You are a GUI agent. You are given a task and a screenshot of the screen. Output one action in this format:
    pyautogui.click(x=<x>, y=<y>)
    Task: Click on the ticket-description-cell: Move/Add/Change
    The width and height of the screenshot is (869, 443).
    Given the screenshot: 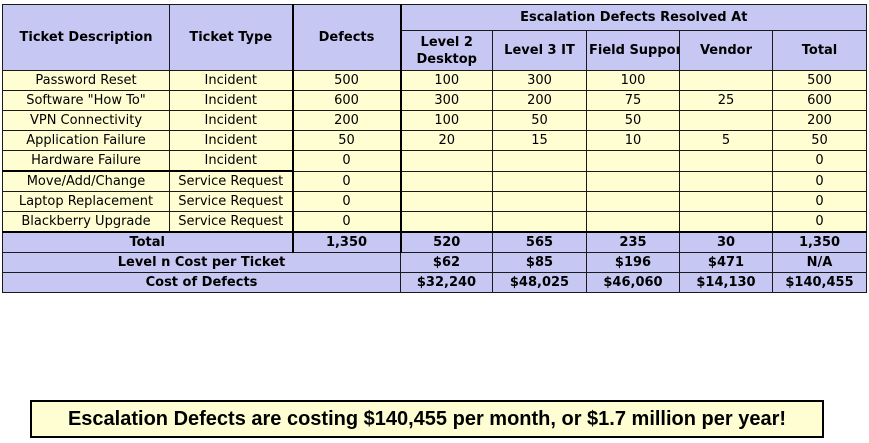 What is the action you would take?
    pyautogui.click(x=86, y=181)
    